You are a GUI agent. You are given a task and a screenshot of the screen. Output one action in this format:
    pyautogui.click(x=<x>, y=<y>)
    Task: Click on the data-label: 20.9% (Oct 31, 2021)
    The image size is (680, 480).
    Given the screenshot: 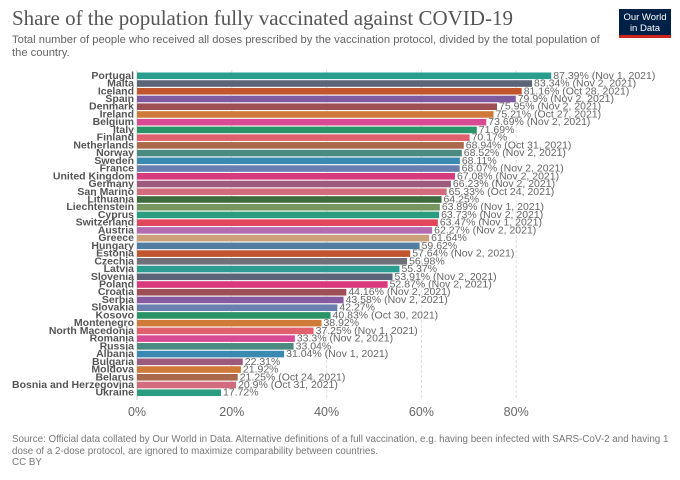 What is the action you would take?
    pyautogui.click(x=288, y=385)
    